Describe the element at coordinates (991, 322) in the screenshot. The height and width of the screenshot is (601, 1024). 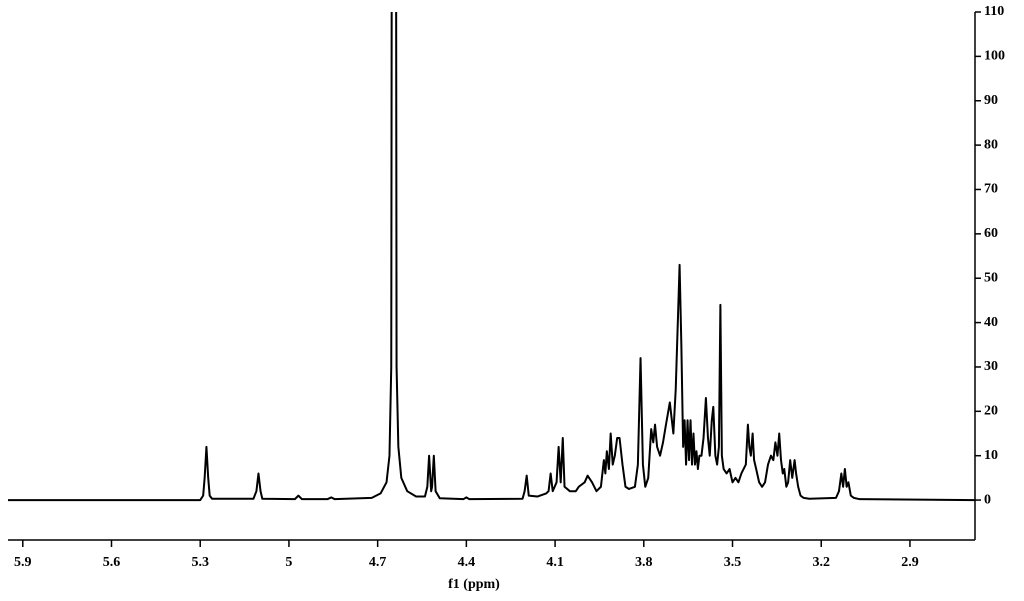
I see `y-tick-label: 40` at that location.